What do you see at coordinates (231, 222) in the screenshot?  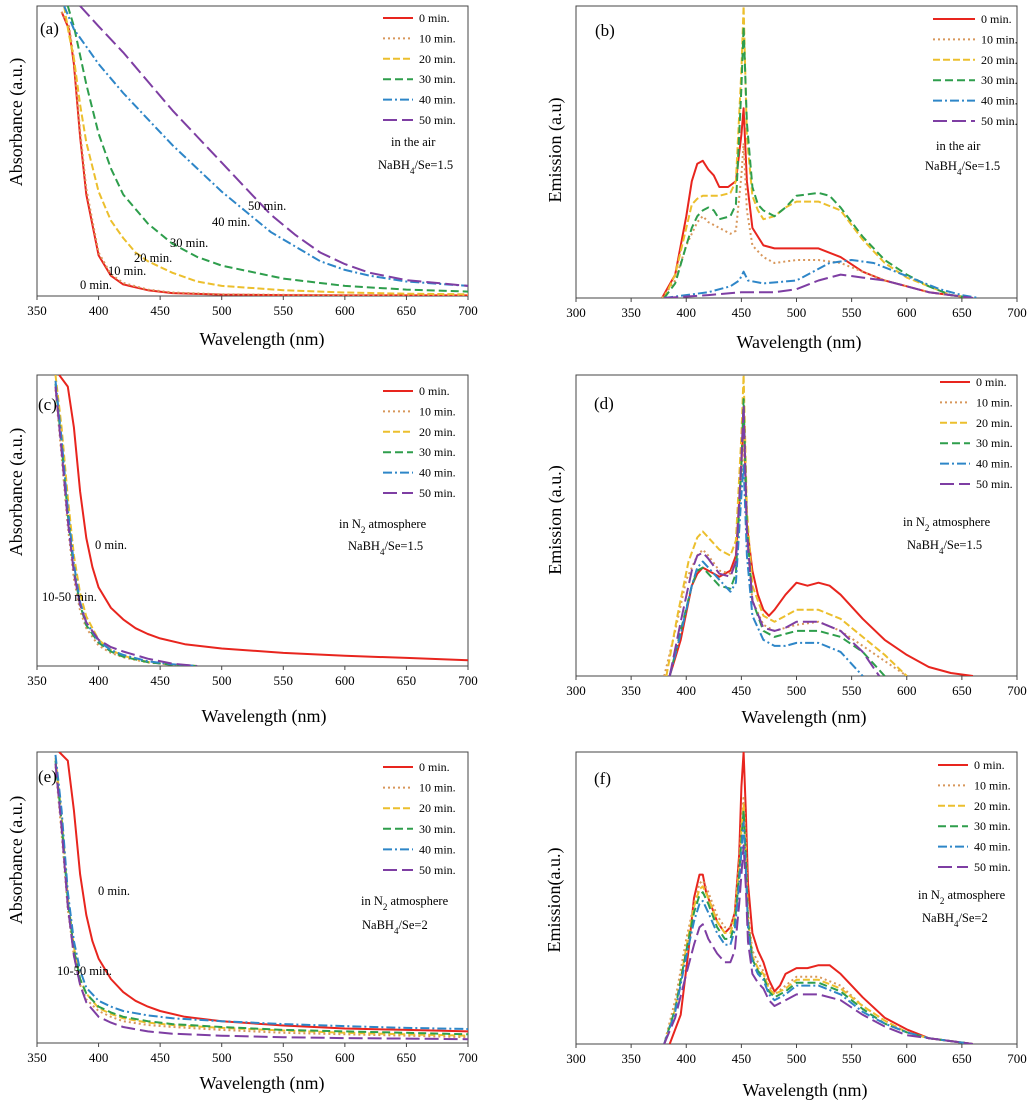 I see `curve-label: 40 min.` at bounding box center [231, 222].